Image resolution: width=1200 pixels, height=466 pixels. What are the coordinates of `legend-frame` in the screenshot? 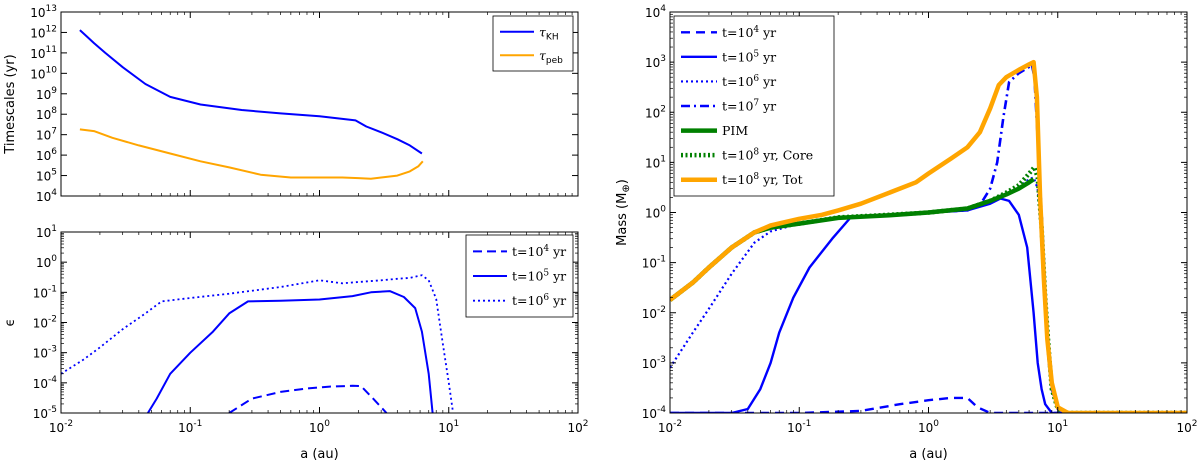 It's located at (533, 43).